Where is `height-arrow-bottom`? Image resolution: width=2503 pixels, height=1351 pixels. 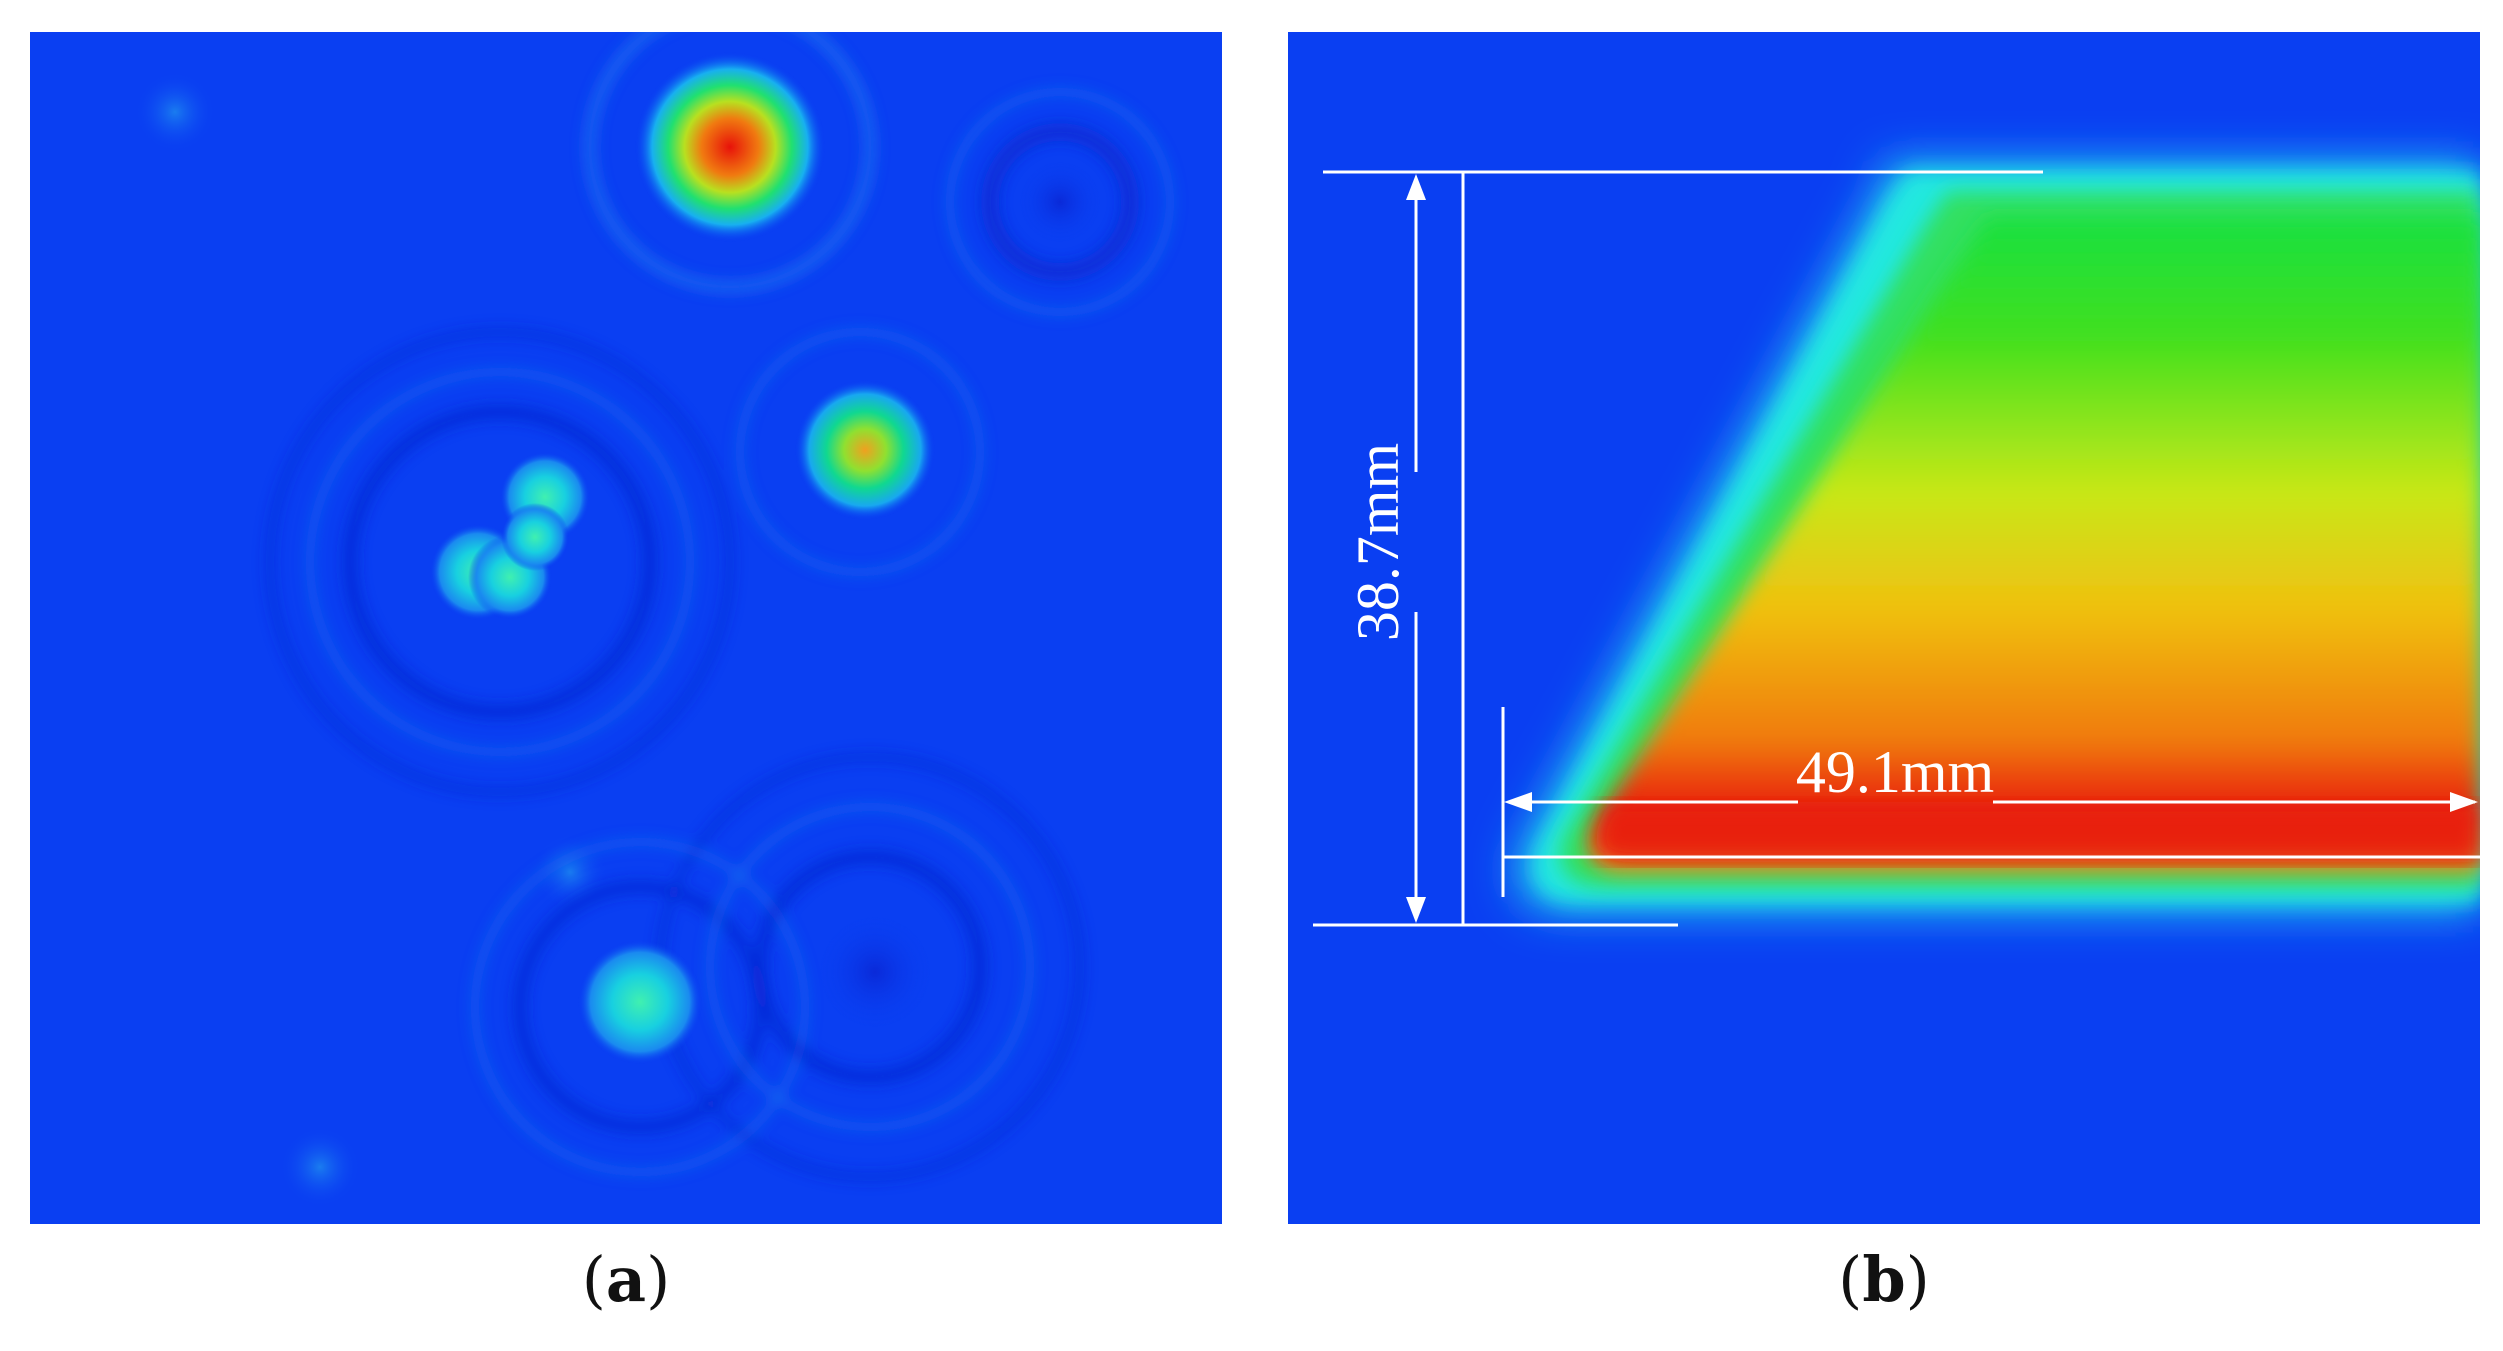
height-arrow-bottom is located at coordinates (1416, 910).